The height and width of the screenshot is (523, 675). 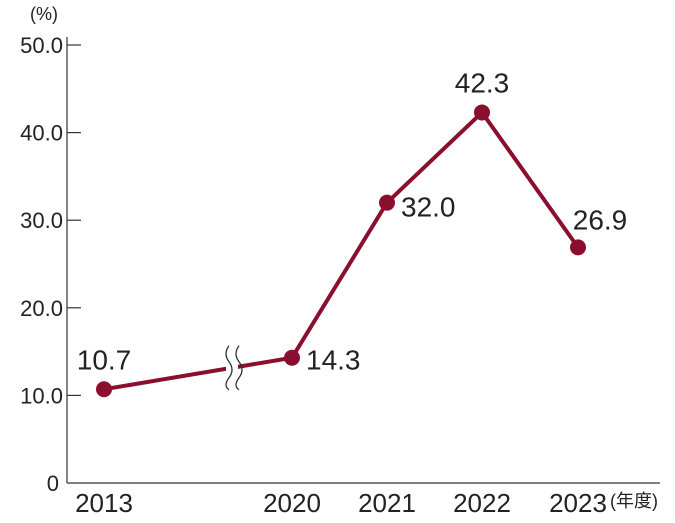 What do you see at coordinates (578, 503) in the screenshot?
I see `x-tick-label: 2023` at bounding box center [578, 503].